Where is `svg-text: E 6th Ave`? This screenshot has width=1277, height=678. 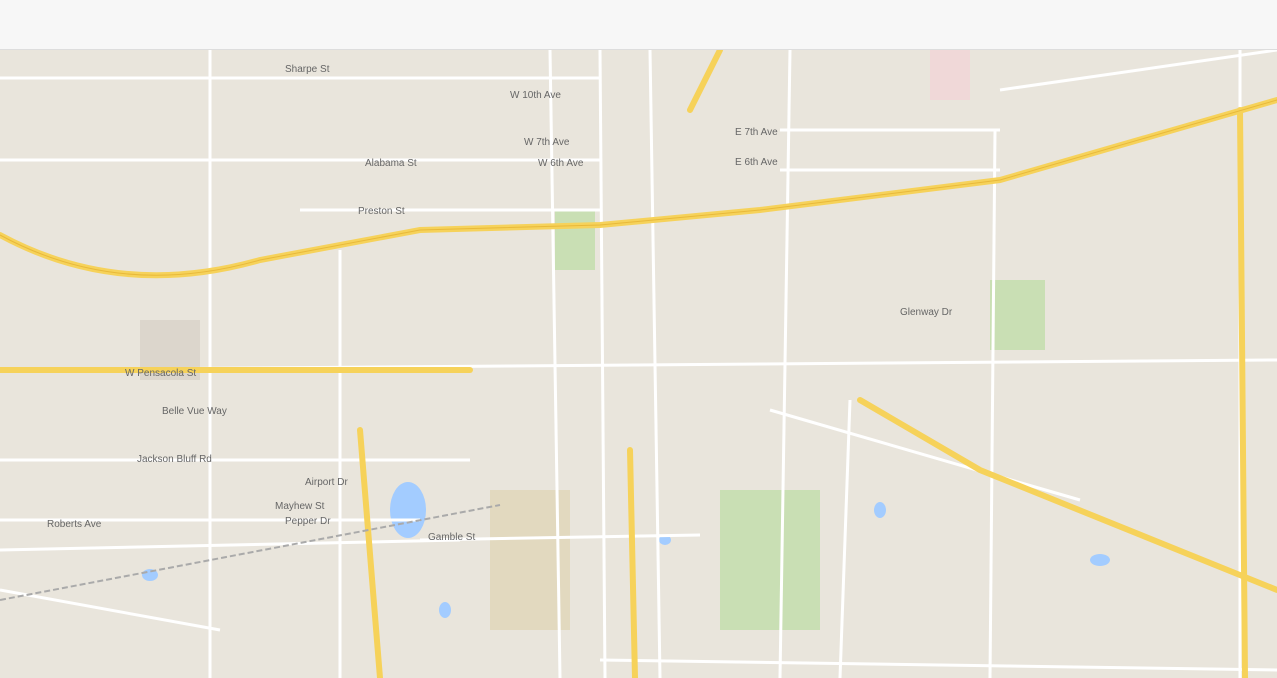 svg-text: E 6th Ave is located at coordinates (756, 162).